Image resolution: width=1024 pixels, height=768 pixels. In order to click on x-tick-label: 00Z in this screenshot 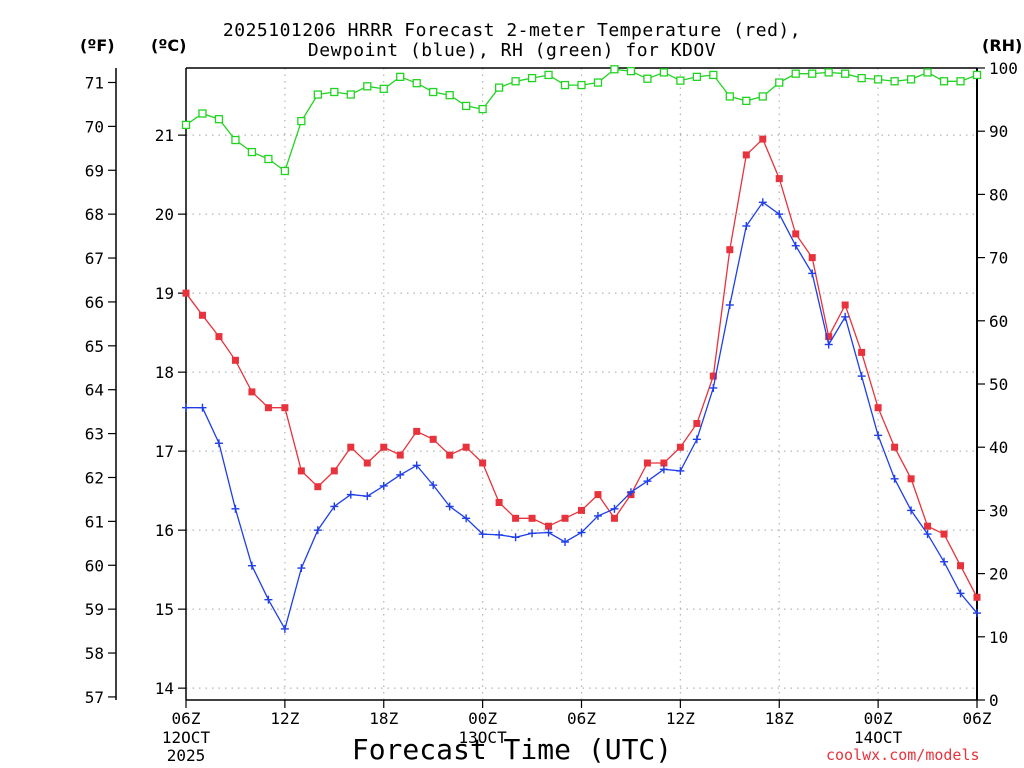, I will do `click(878, 718)`.